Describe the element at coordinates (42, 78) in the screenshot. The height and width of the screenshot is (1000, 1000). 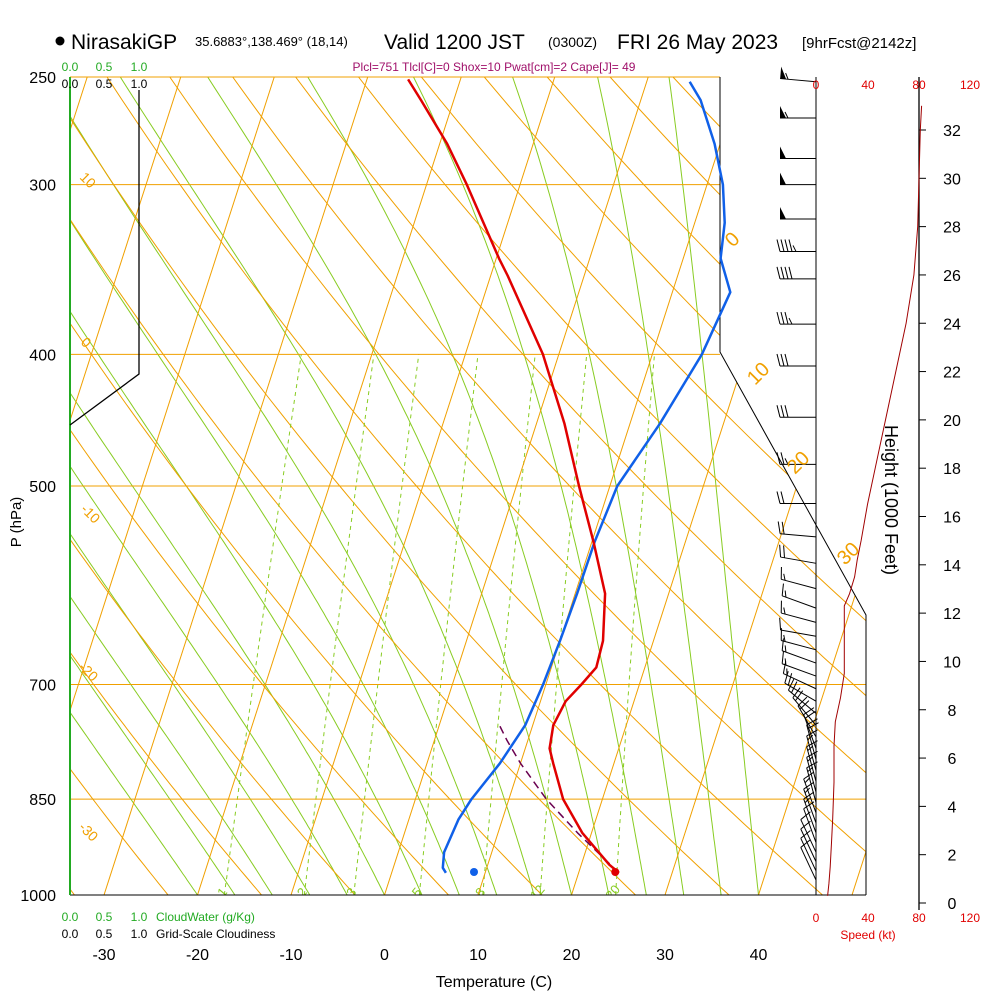
I see `pressure-tick-label: 250` at that location.